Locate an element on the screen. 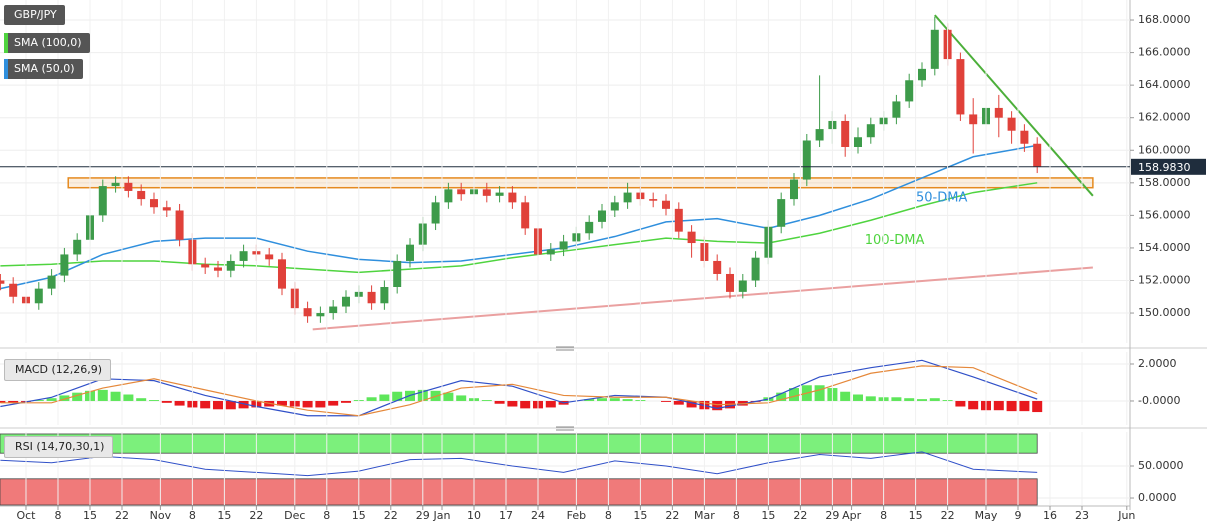 The width and height of the screenshot is (1207, 526). y-tick-label: 162.0000 is located at coordinates (1164, 117).